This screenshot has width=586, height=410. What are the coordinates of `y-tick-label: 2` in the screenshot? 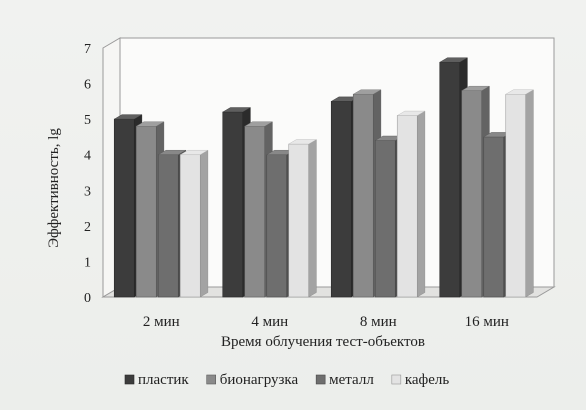 It's located at (87, 227).